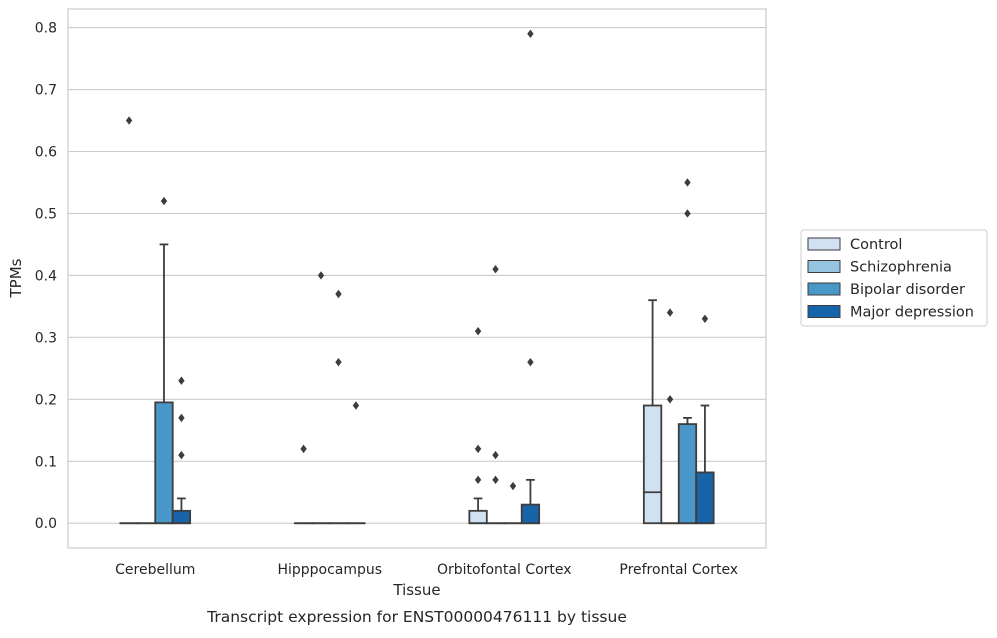 This screenshot has height=638, width=997. I want to click on x-tick-label: Orbitofontal Cortex, so click(504, 570).